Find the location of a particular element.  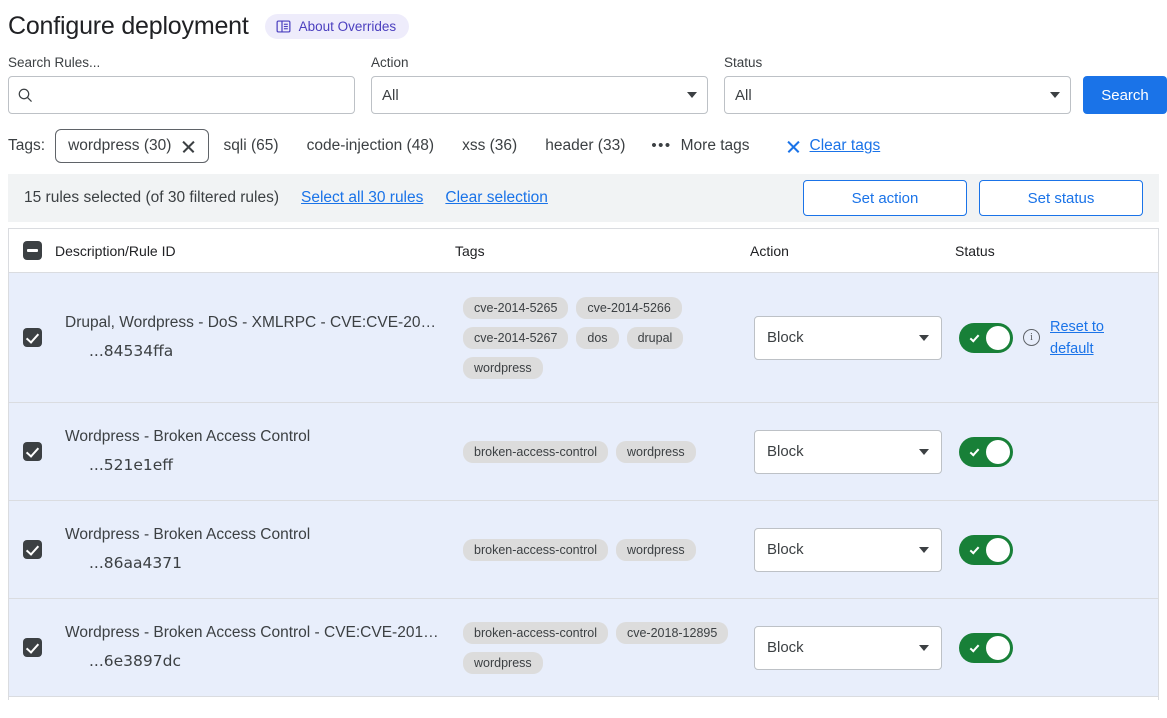

action-filter-select: All is located at coordinates (539, 95).